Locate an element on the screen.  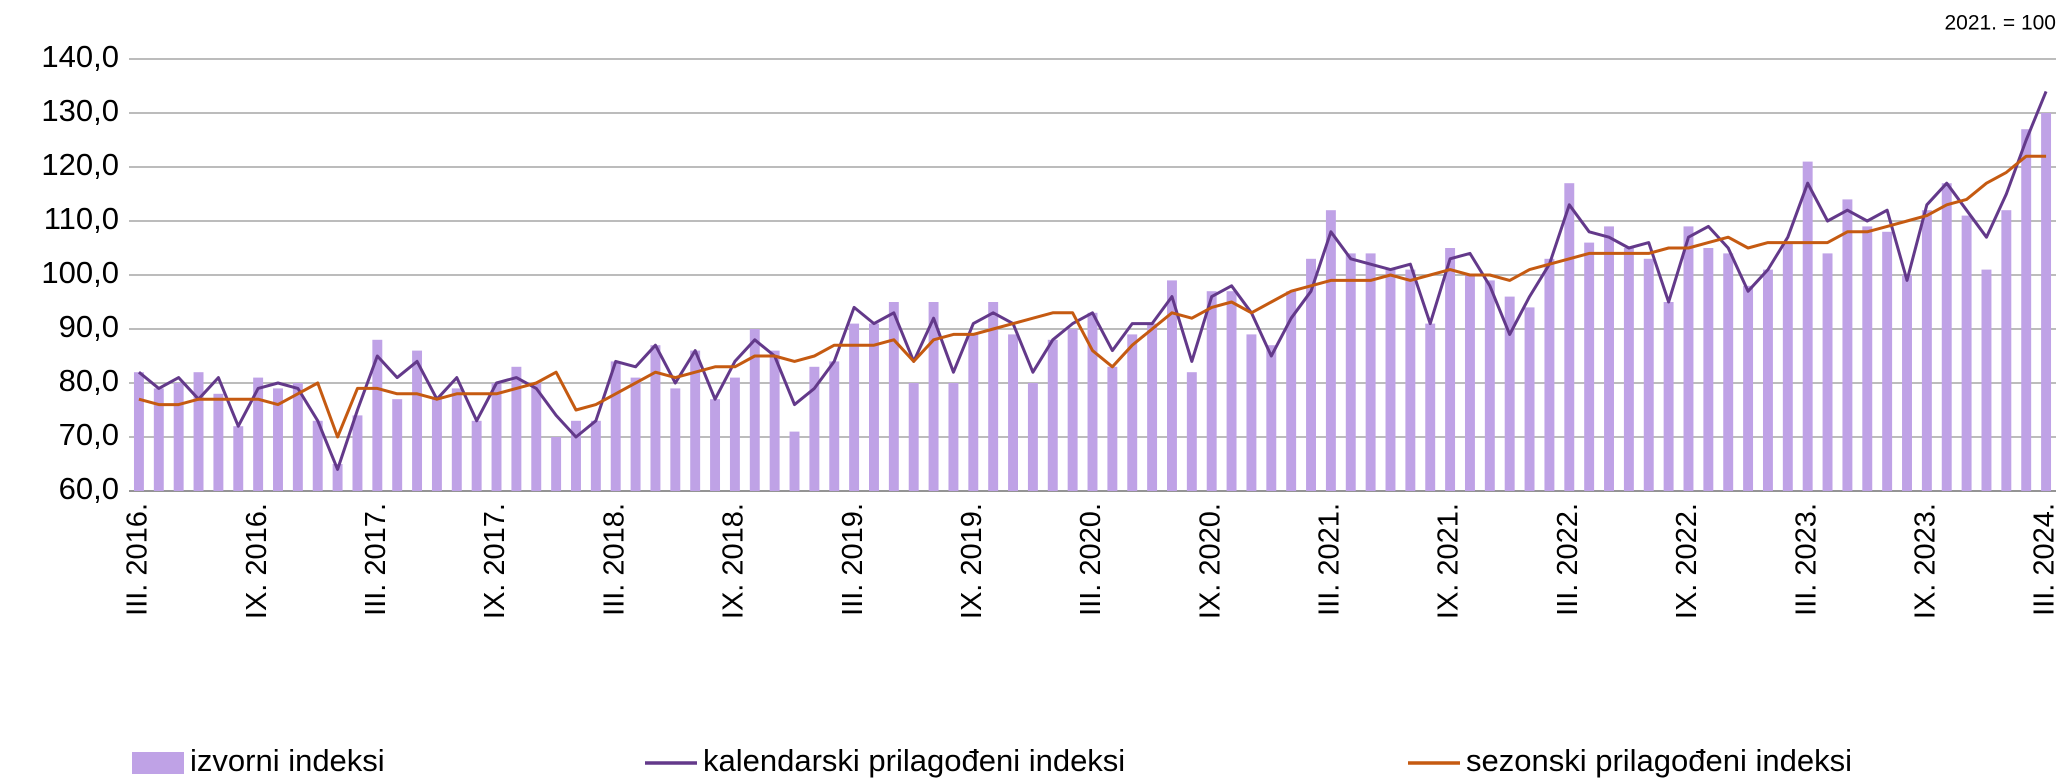
y-tick-label: 60,0 is located at coordinates (89, 488).